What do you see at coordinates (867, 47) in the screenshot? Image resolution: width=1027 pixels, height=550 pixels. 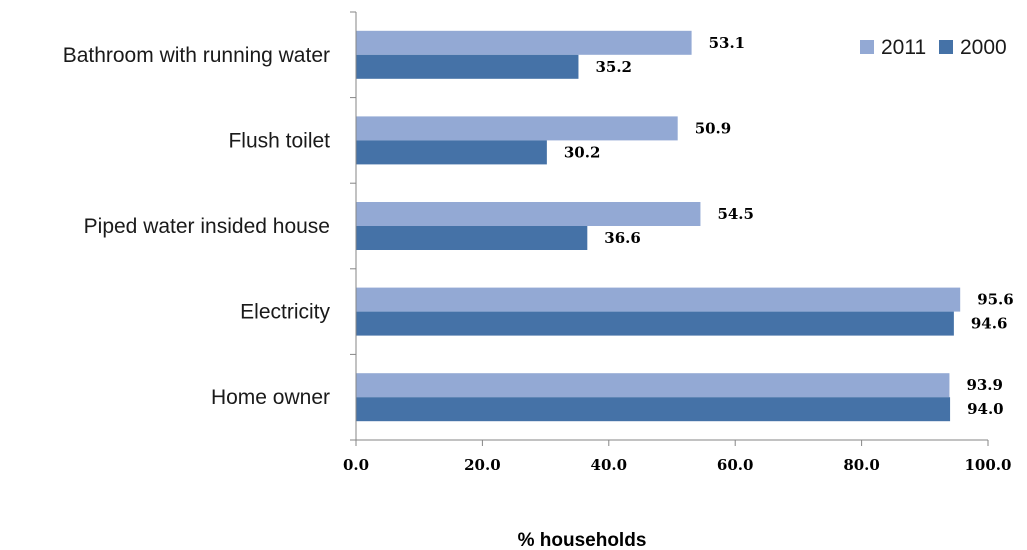 I see `legend-swatch-2011` at bounding box center [867, 47].